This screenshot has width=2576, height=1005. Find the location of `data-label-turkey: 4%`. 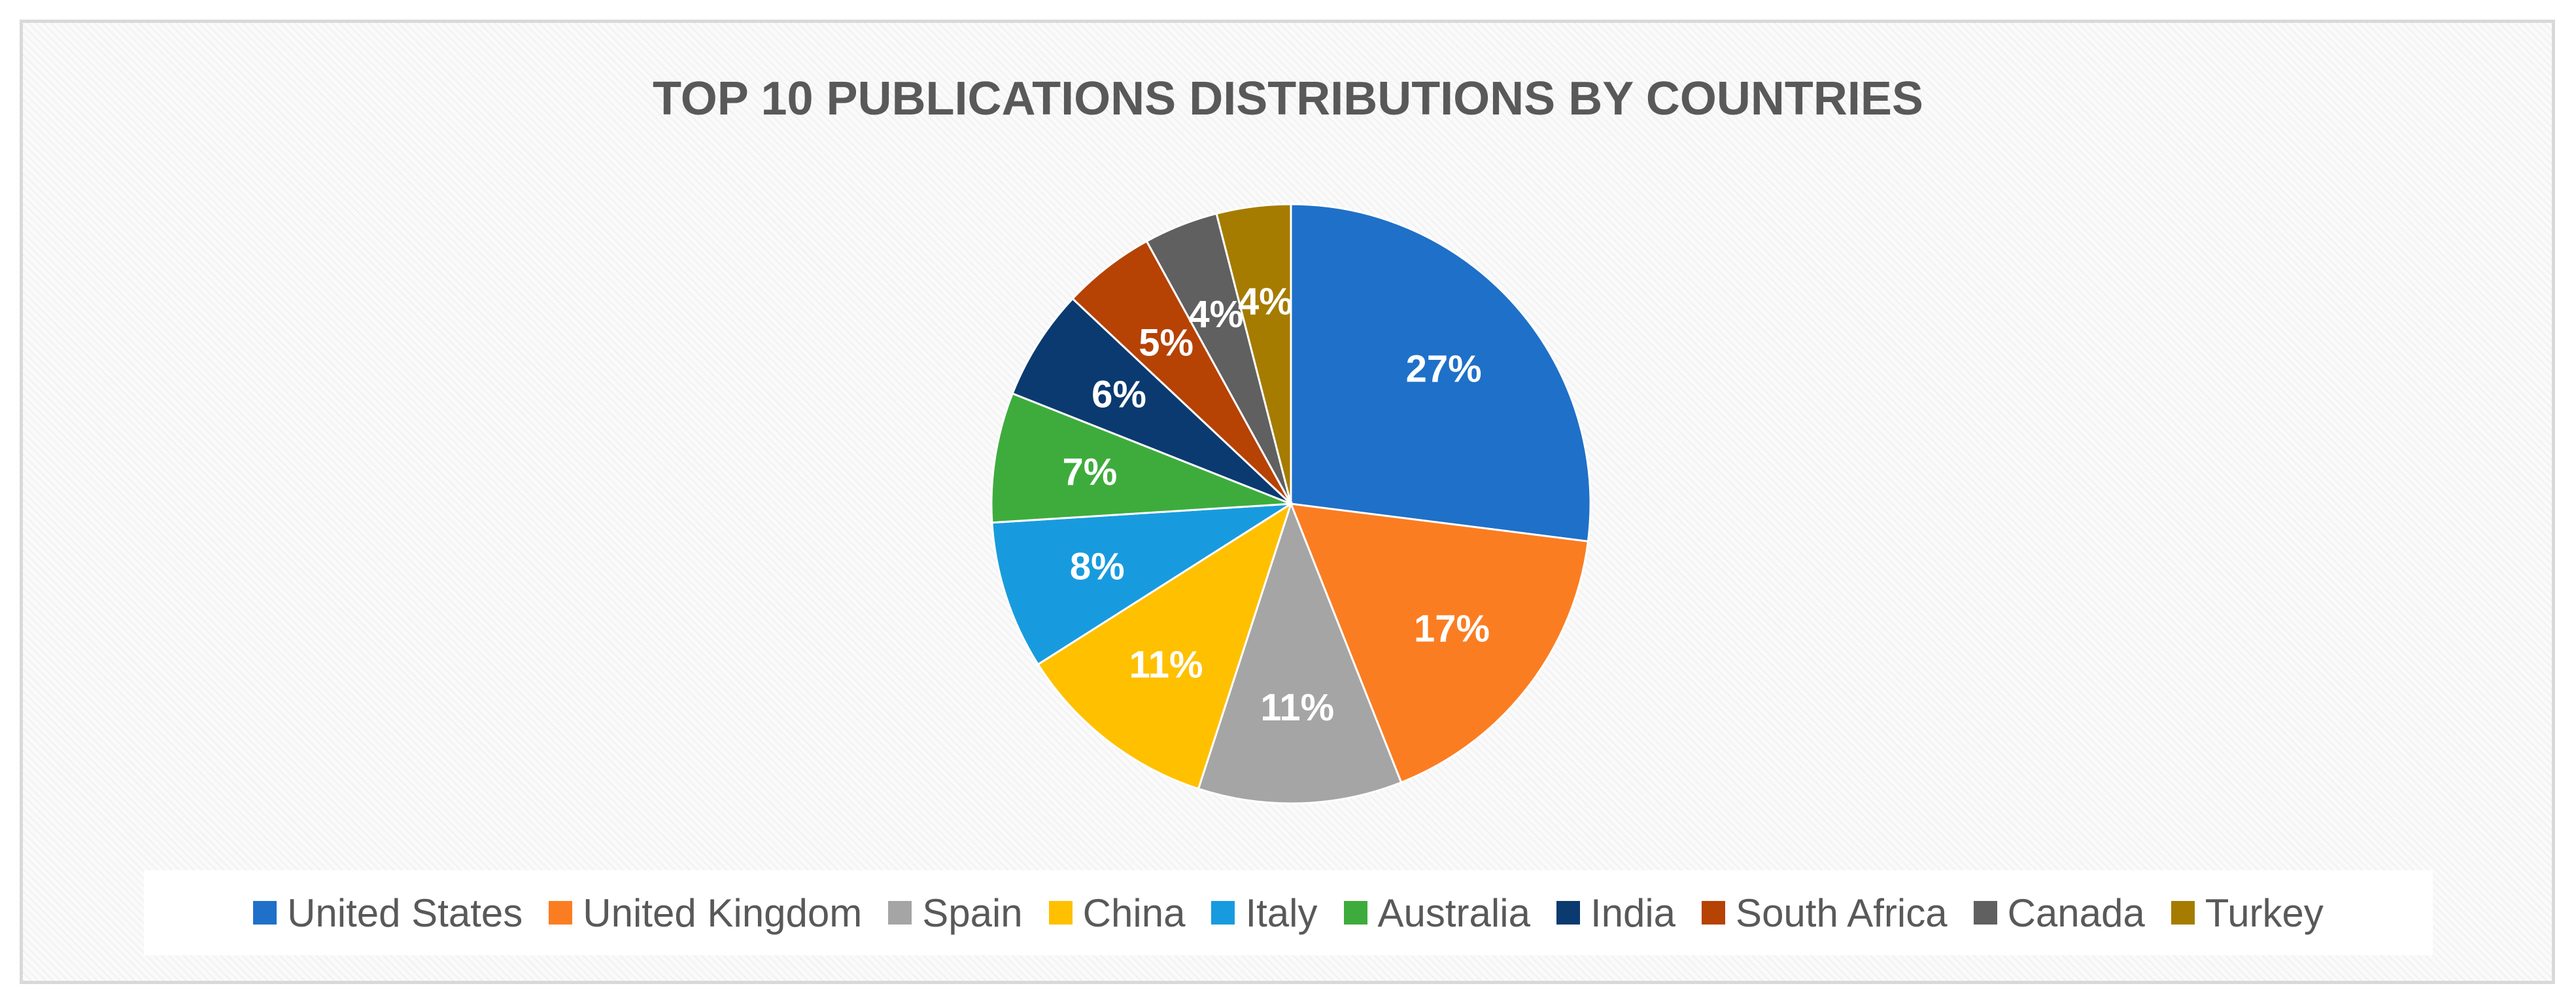

data-label-turkey: 4% is located at coordinates (1266, 302).